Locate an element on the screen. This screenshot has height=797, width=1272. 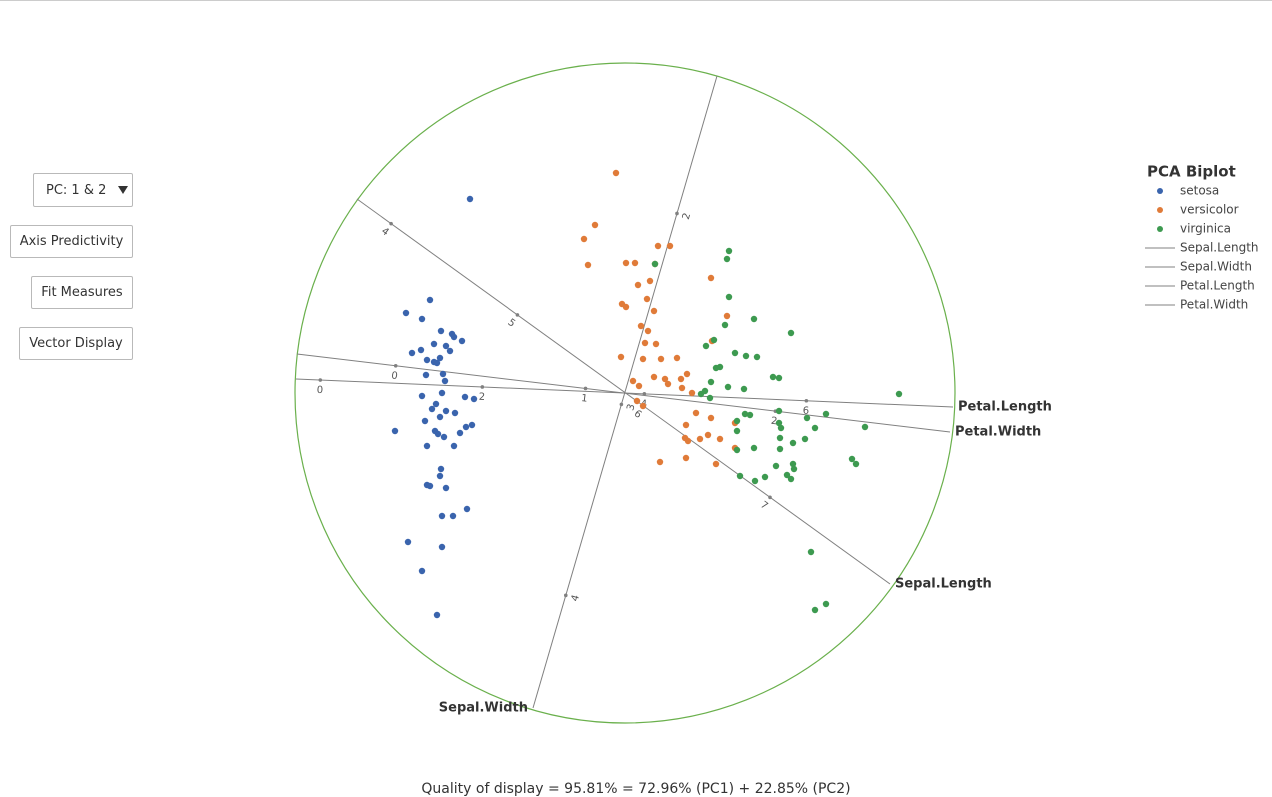
axis-tick-label: 6 is located at coordinates (638, 414).